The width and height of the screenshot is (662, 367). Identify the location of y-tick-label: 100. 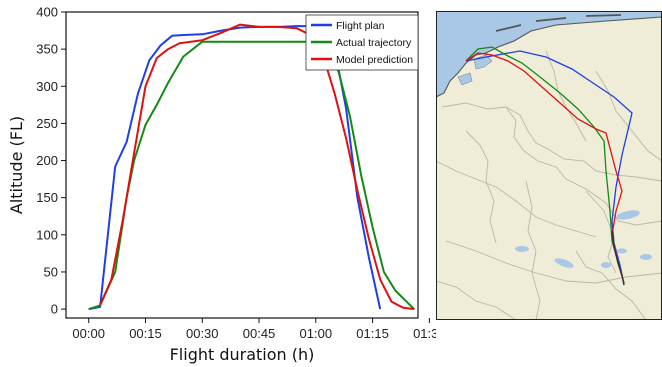
(47, 234).